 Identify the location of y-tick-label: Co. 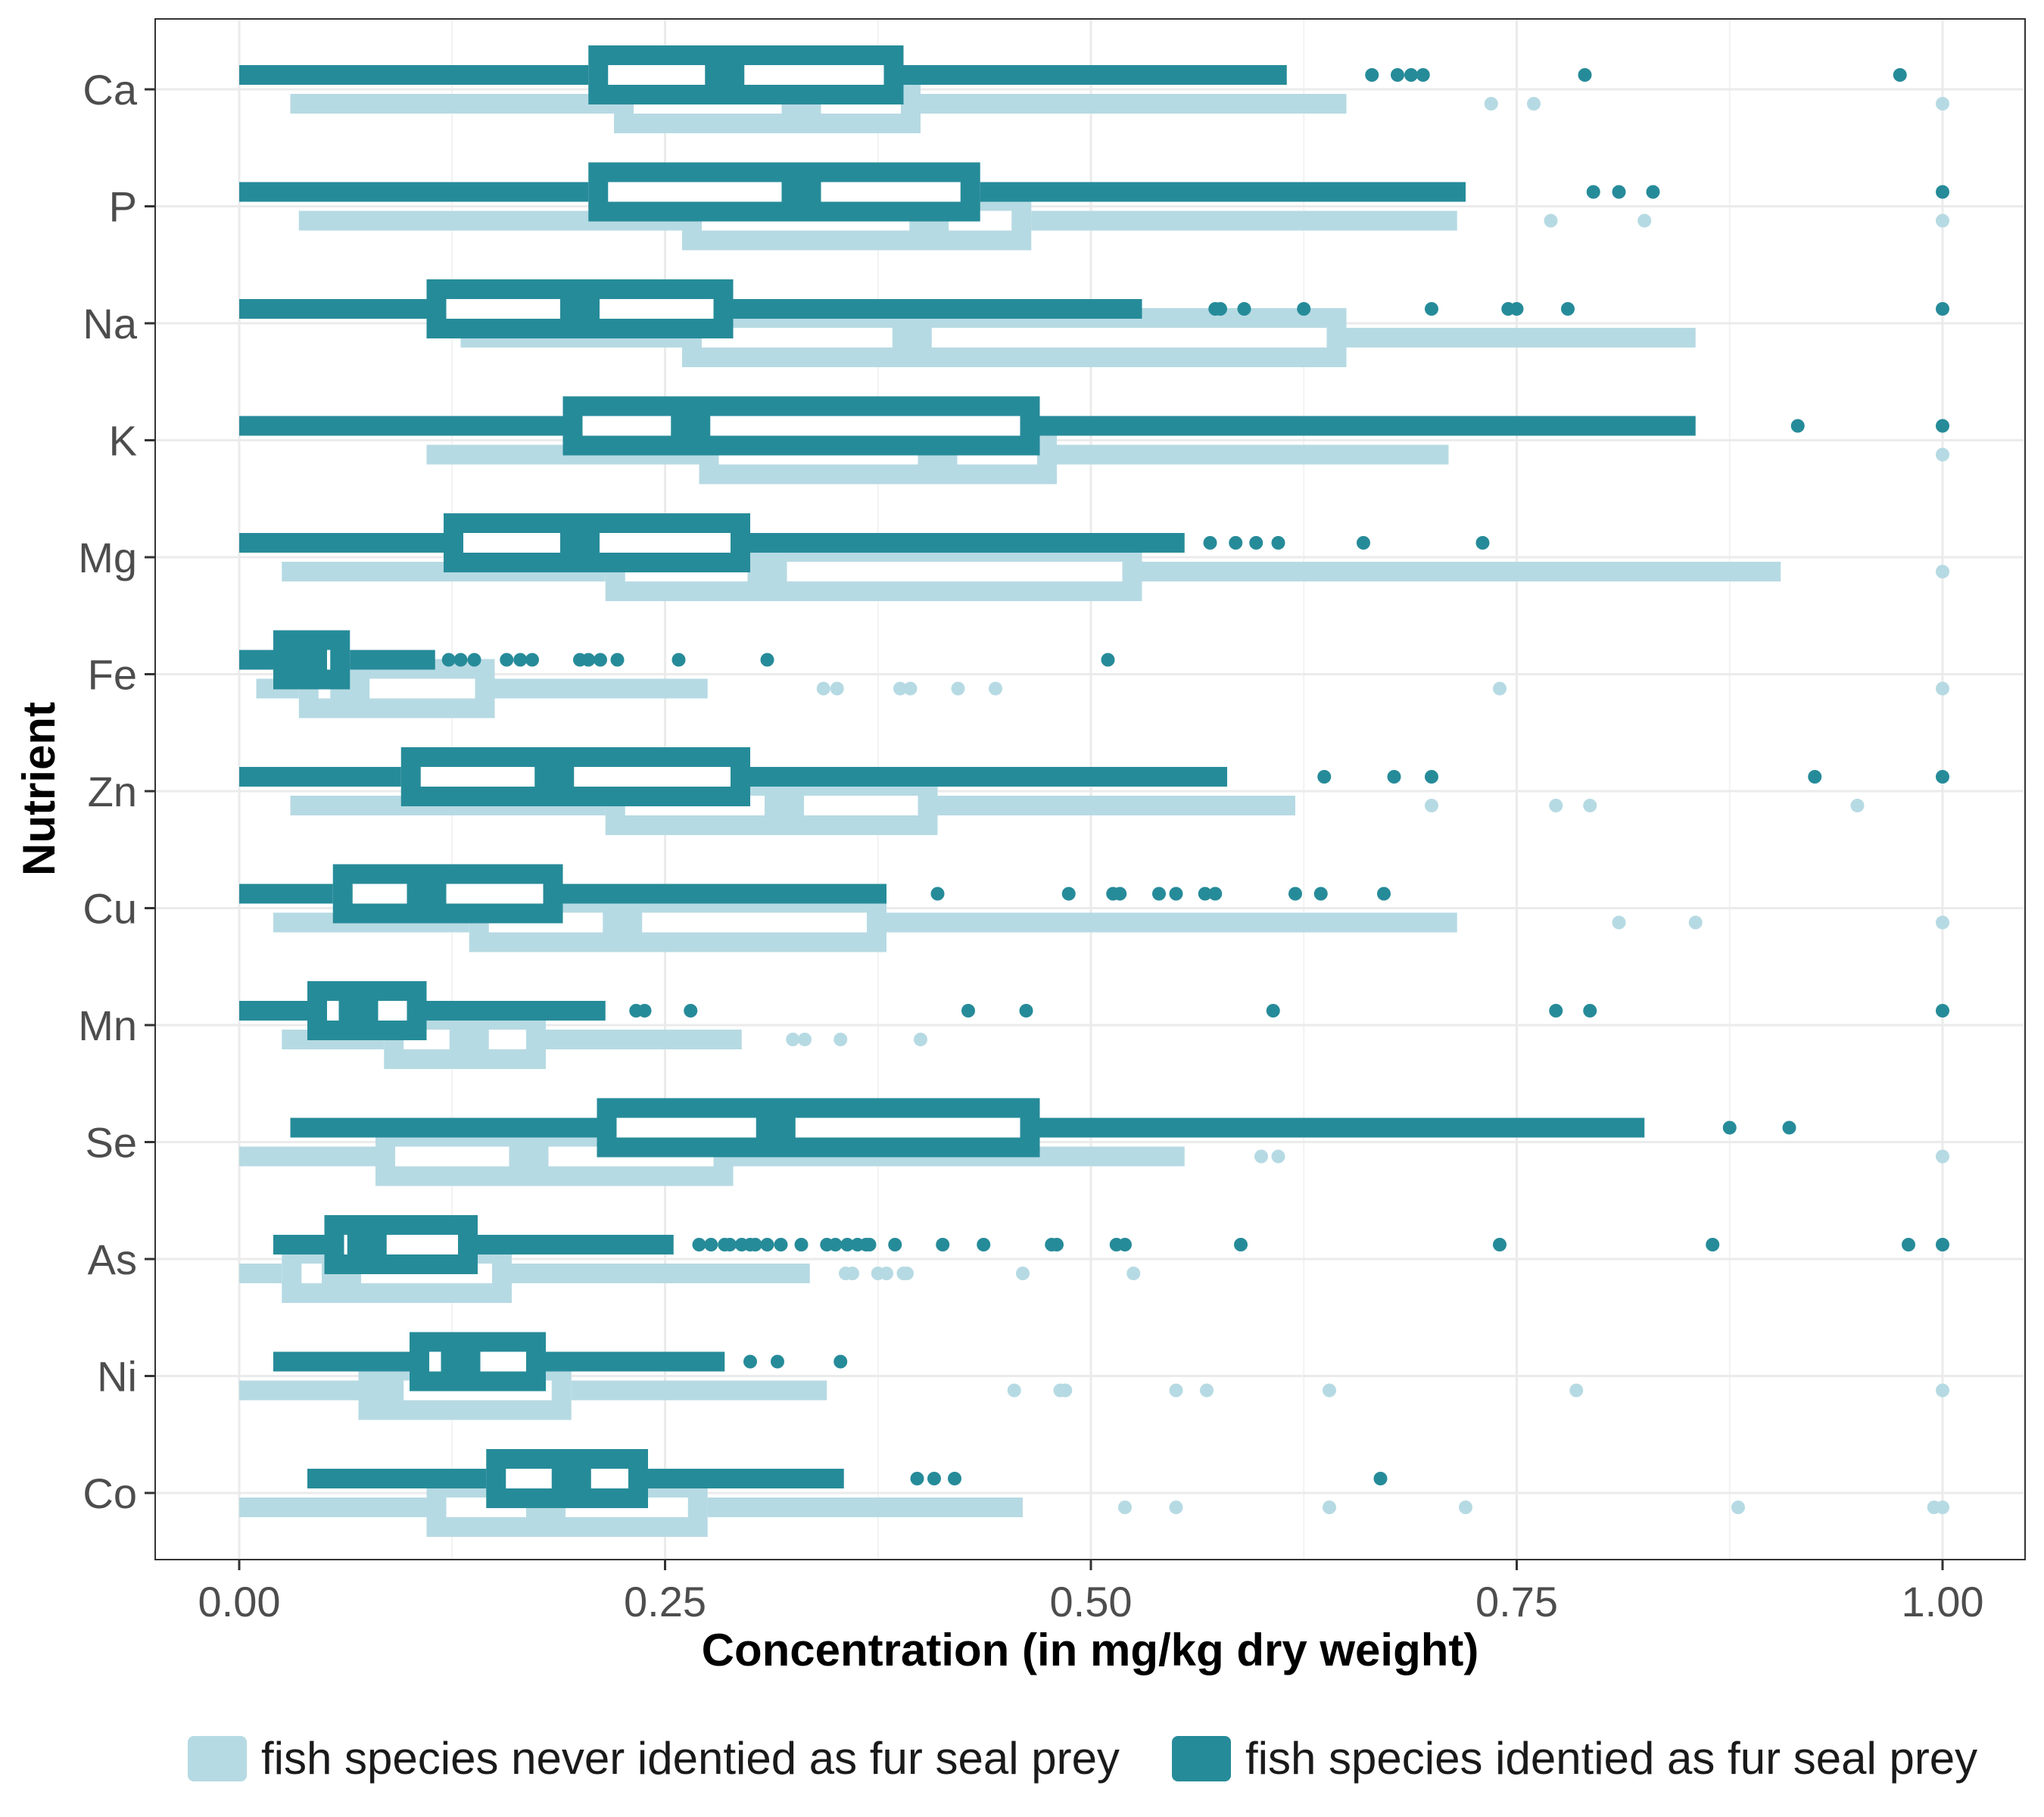
(110, 1493).